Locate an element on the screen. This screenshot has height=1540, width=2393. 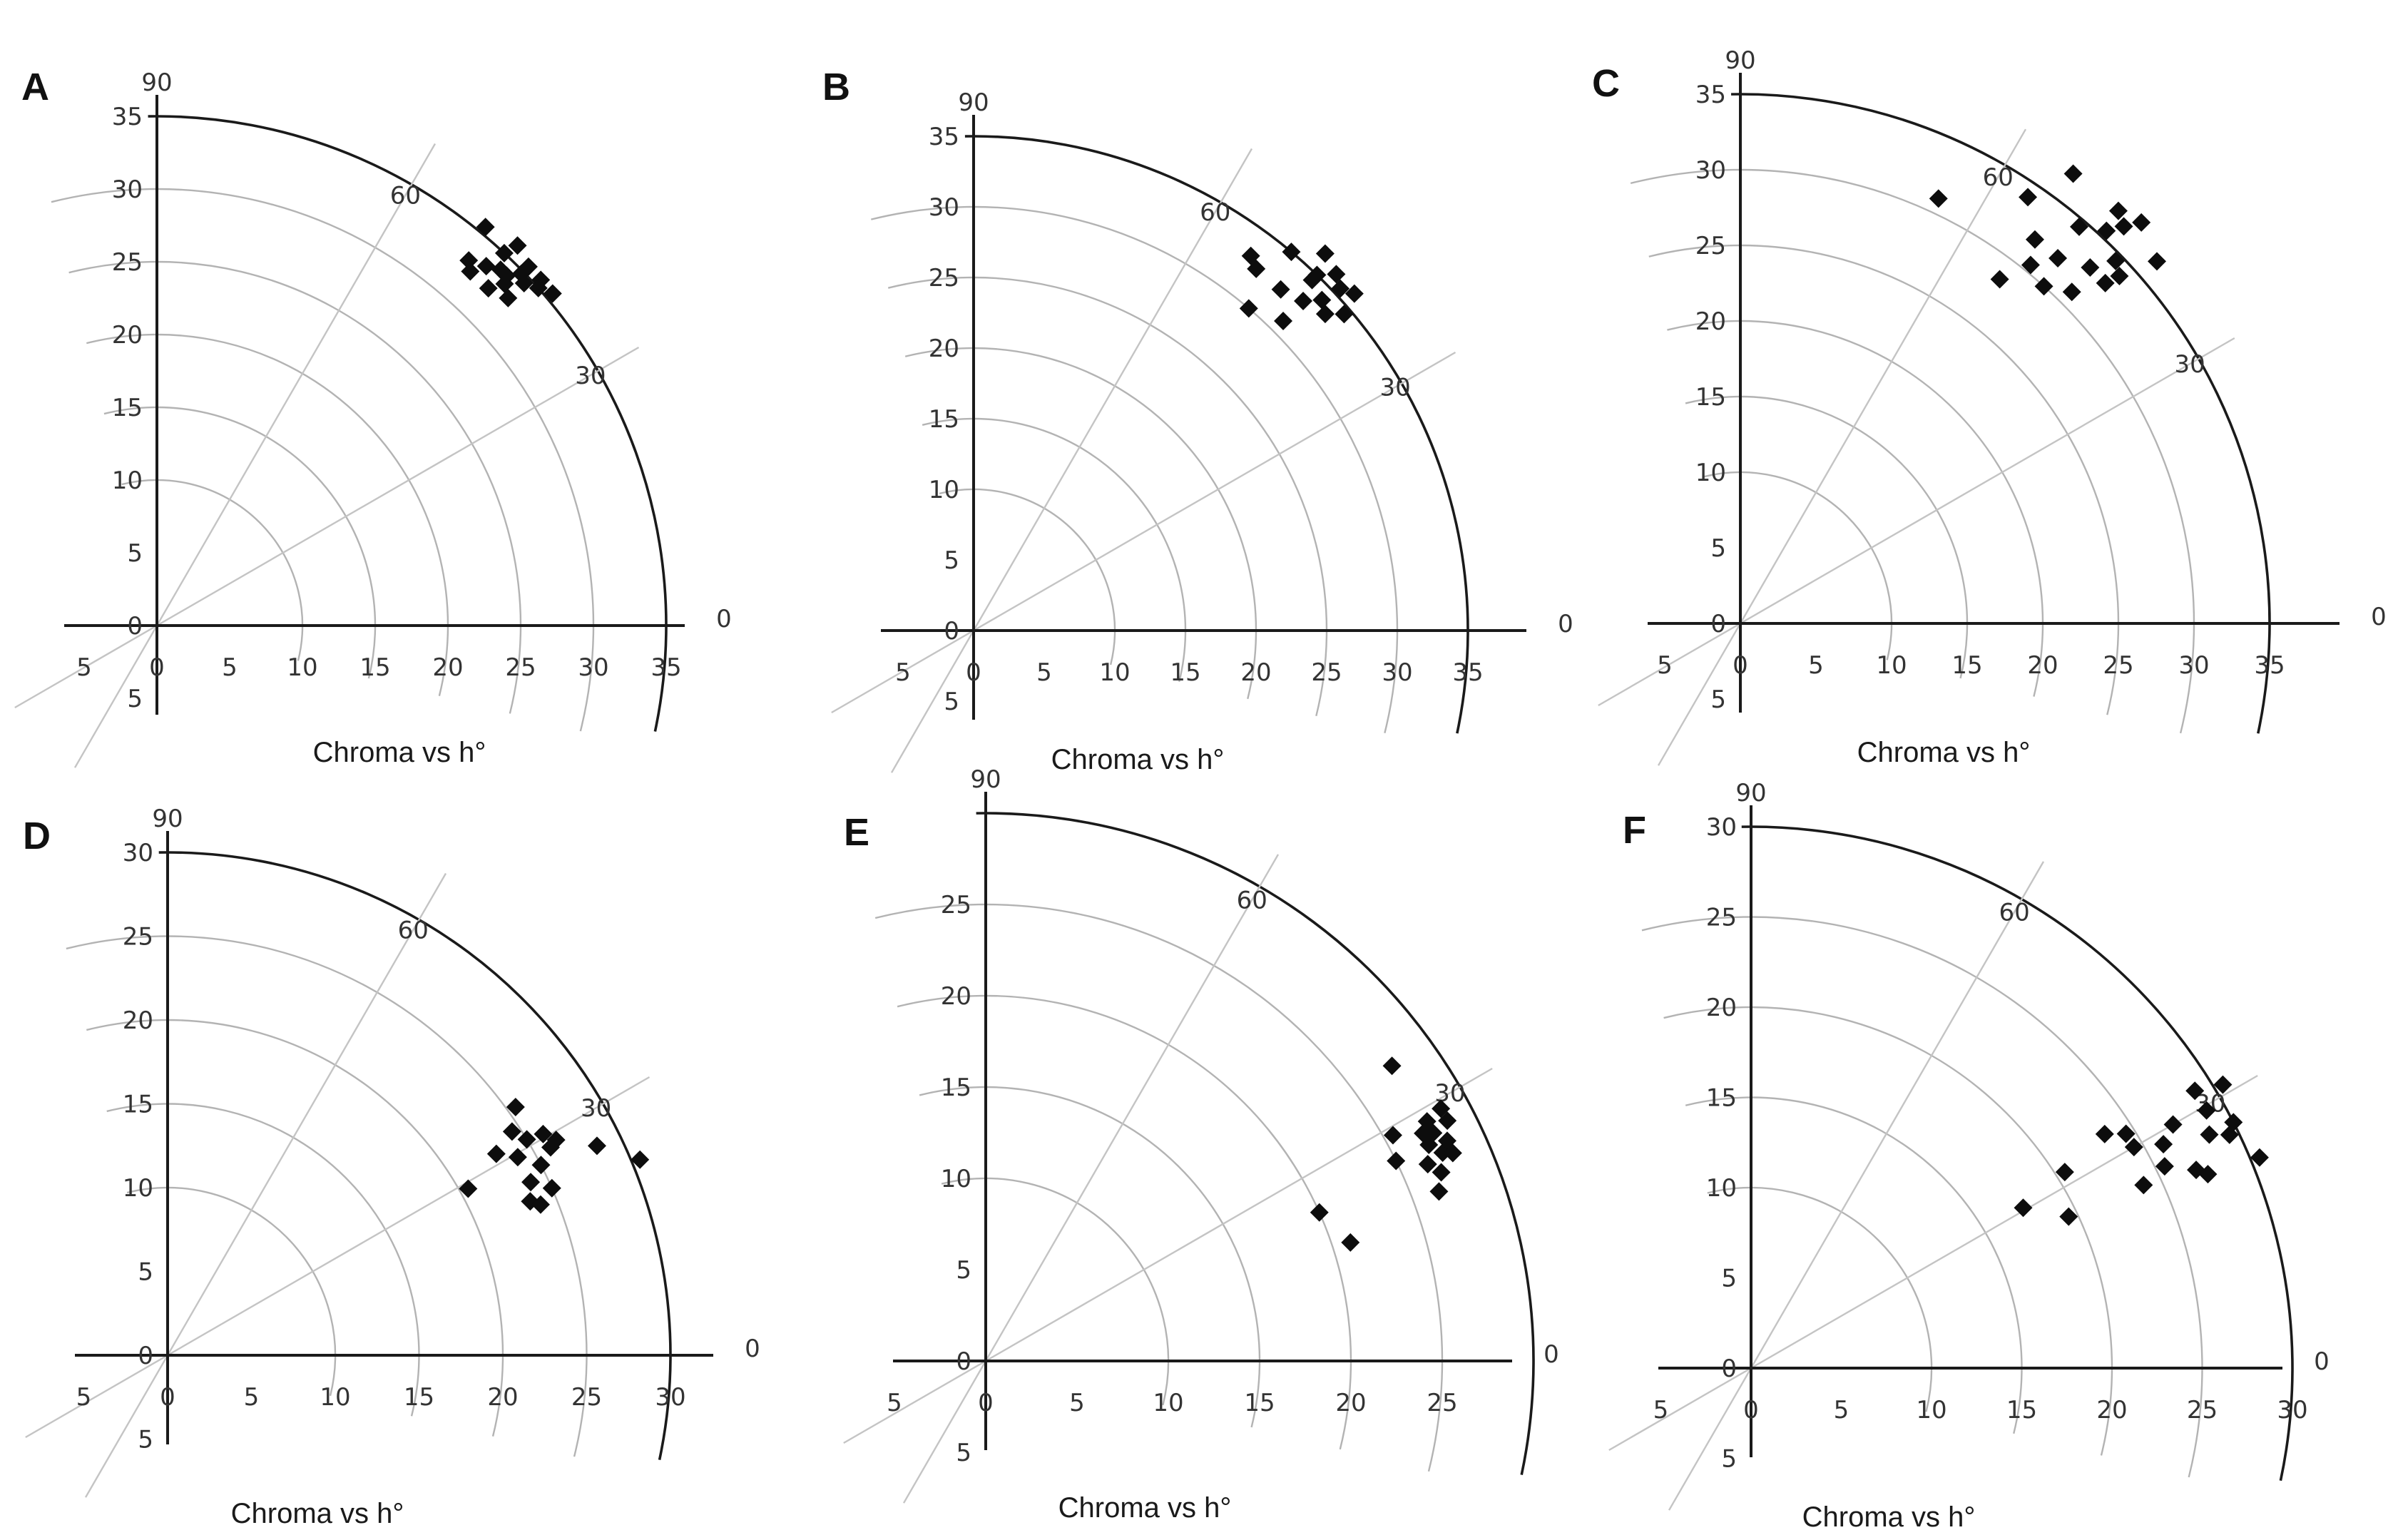
panel-letter: A is located at coordinates (35, 87).